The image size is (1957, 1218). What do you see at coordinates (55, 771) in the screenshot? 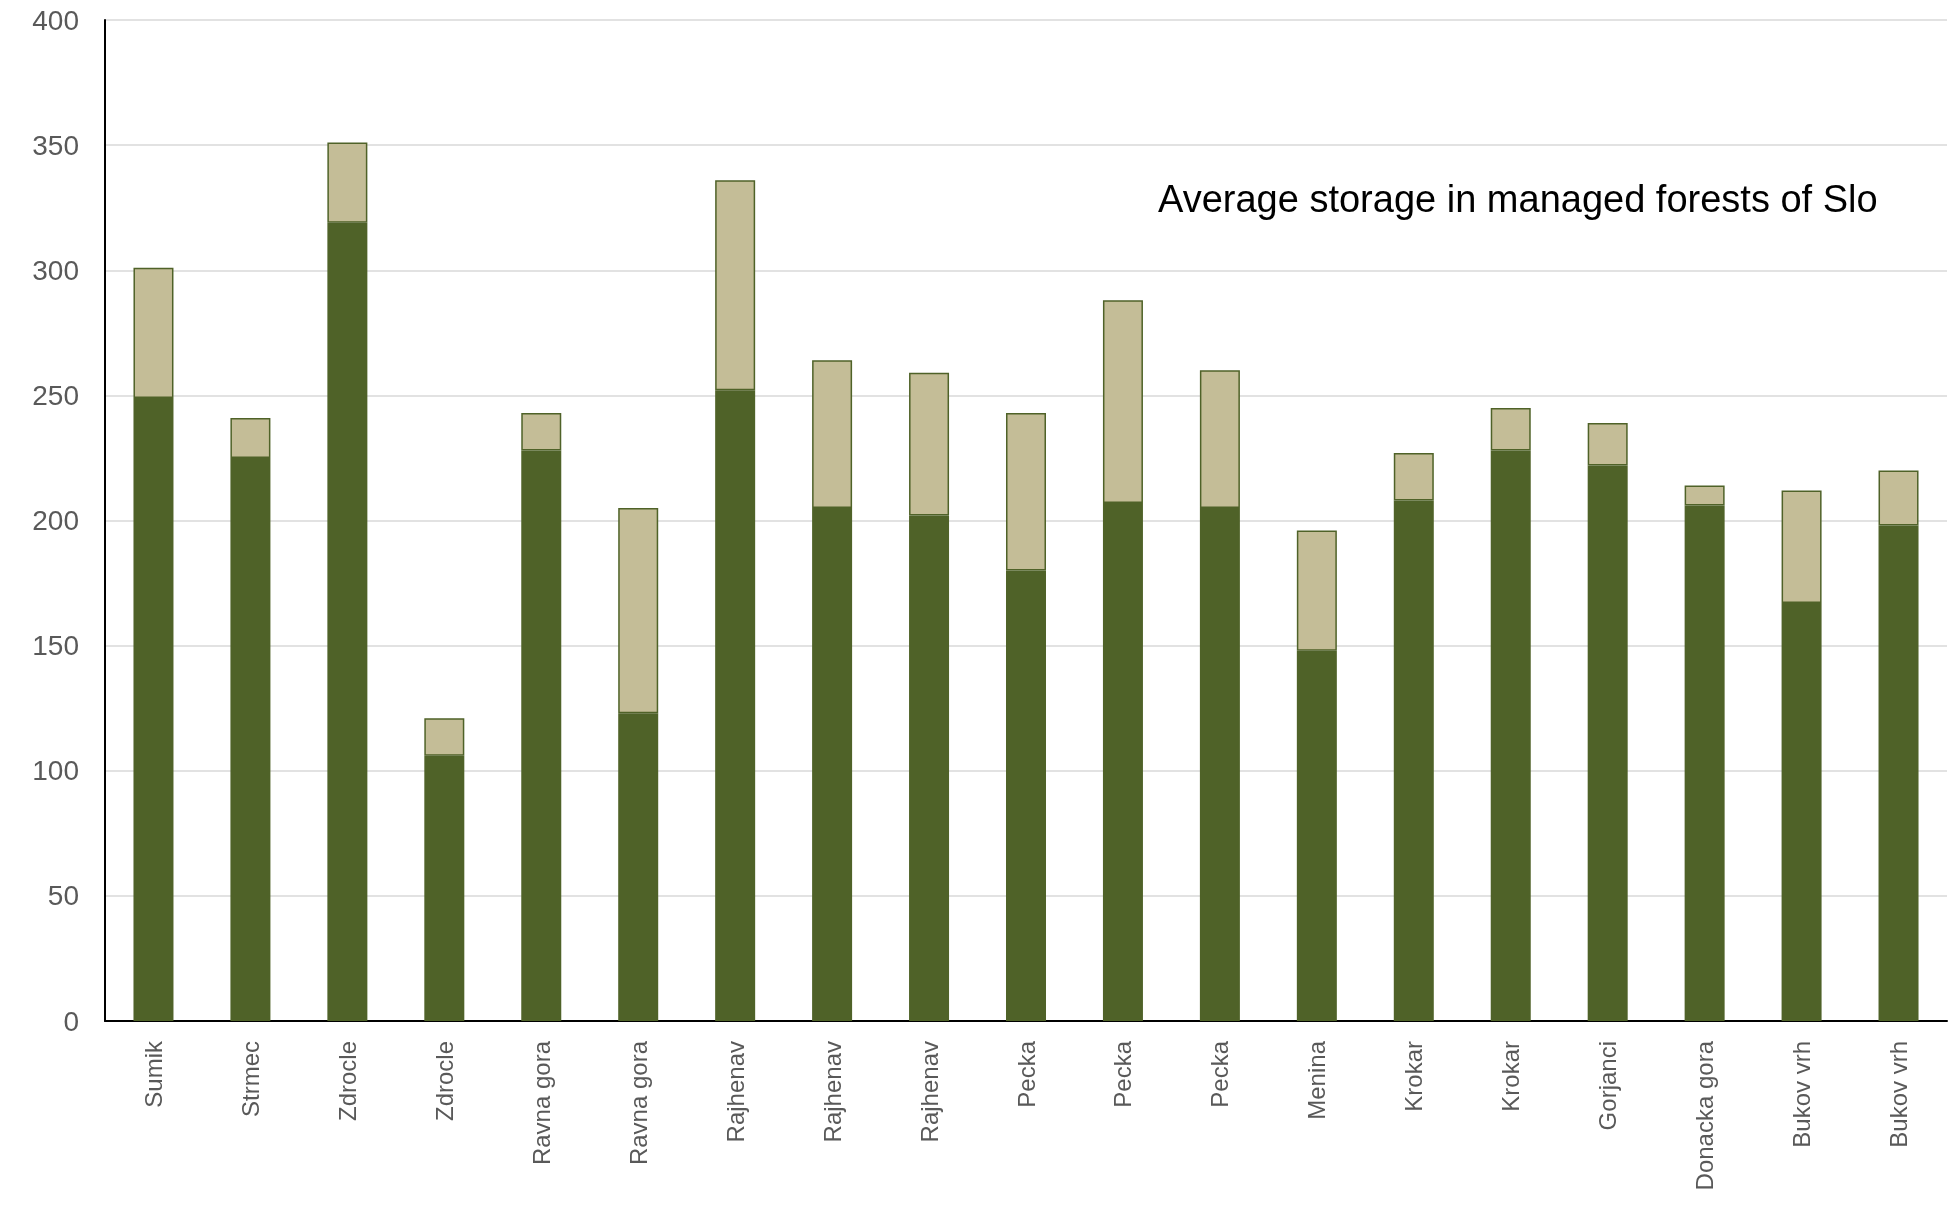
I see `y-tick-label: 100` at bounding box center [55, 771].